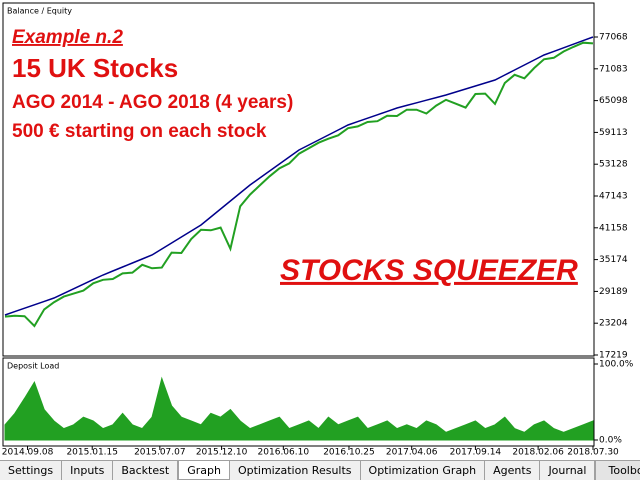 The width and height of the screenshot is (640, 480). Describe the element at coordinates (613, 69) in the screenshot. I see `y-tick-label: 71083` at that location.